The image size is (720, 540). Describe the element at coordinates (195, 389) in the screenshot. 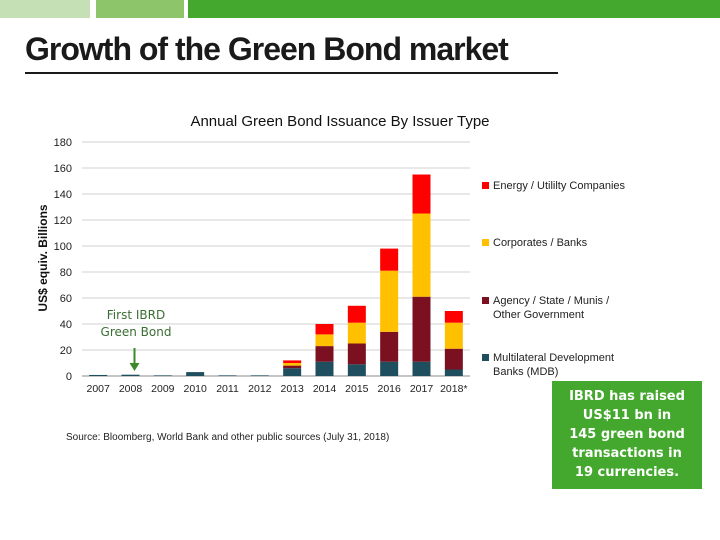

I see `x-tick-label: 2010` at that location.